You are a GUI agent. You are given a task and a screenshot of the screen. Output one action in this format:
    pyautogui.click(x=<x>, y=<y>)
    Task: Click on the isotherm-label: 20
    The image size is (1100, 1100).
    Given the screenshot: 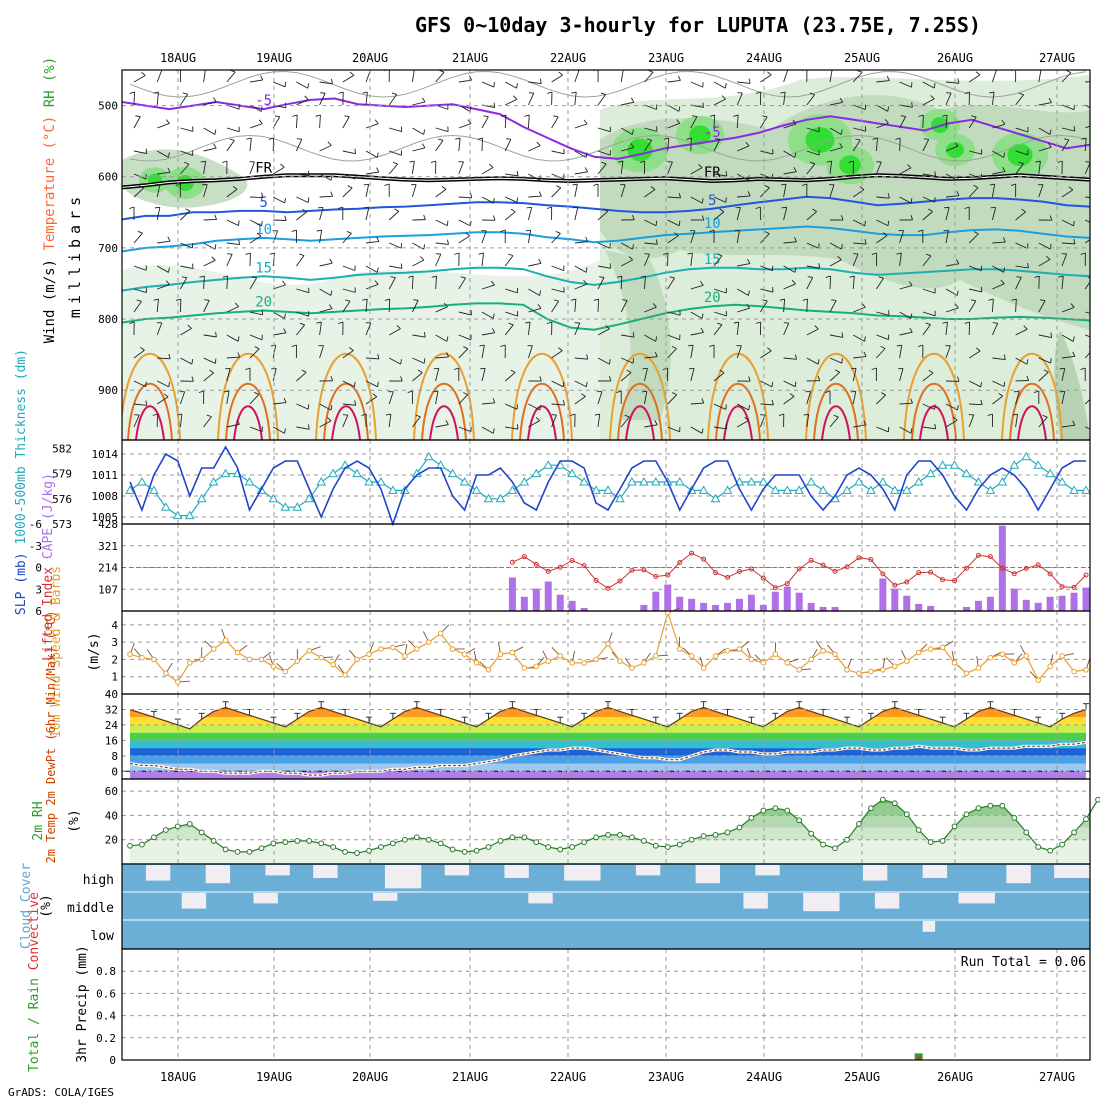 What is the action you would take?
    pyautogui.click(x=263, y=303)
    